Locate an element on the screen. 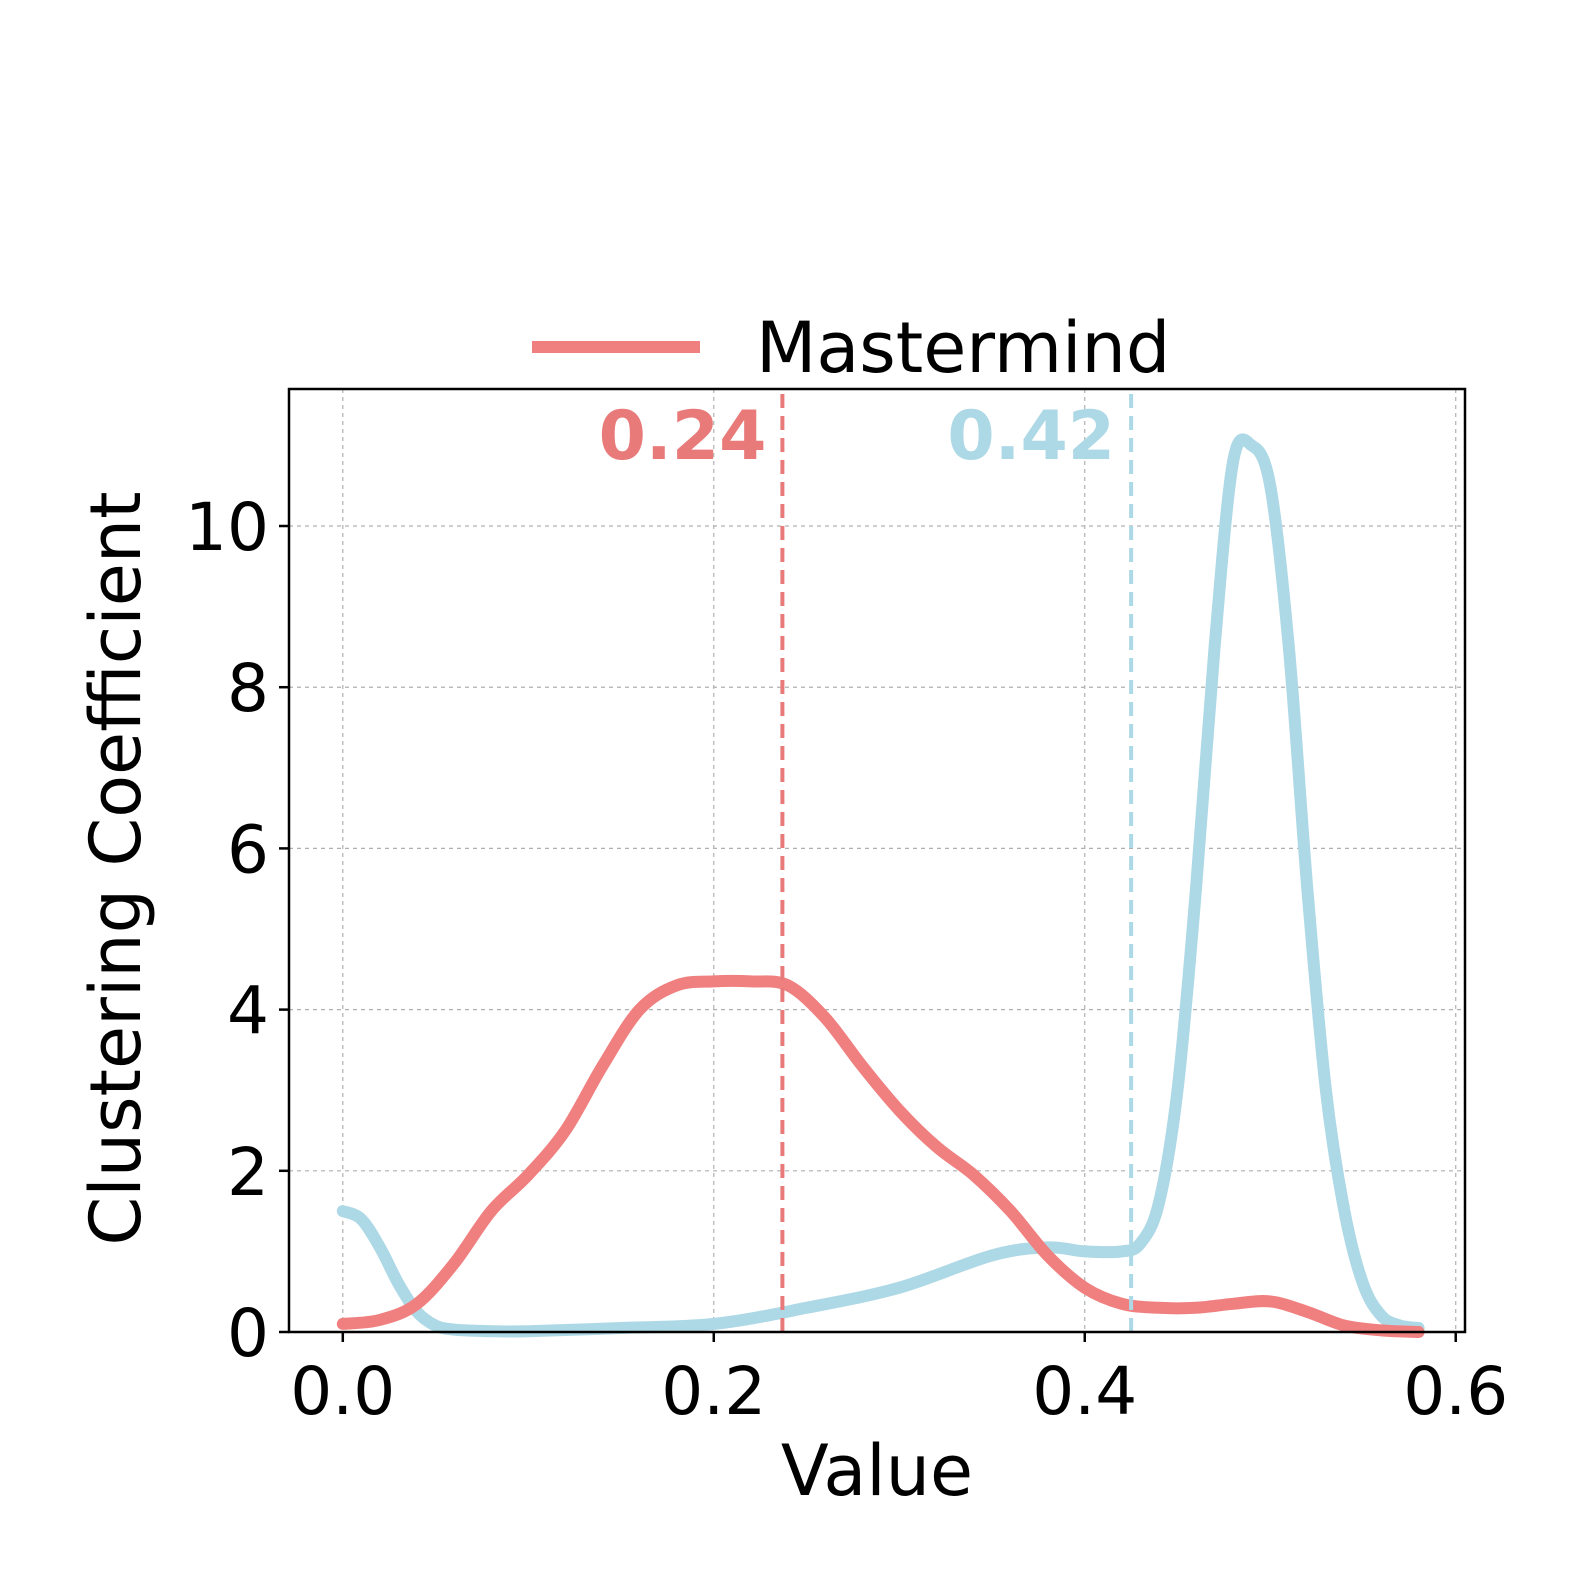 The image size is (1578, 1578). x-tick-label: 0.4 is located at coordinates (1084, 1391).